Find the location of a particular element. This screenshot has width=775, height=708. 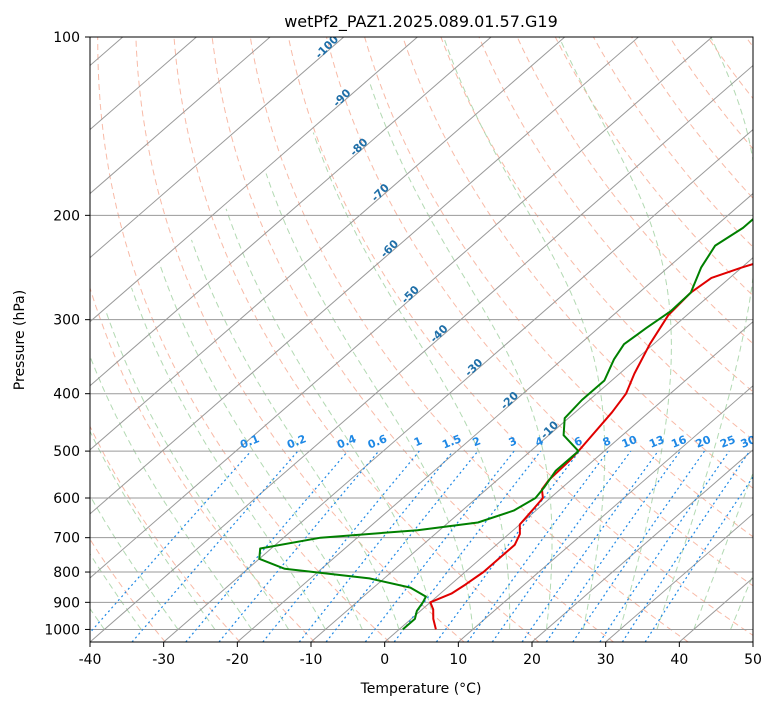

x-tick-label: -30 is located at coordinates (163, 660).